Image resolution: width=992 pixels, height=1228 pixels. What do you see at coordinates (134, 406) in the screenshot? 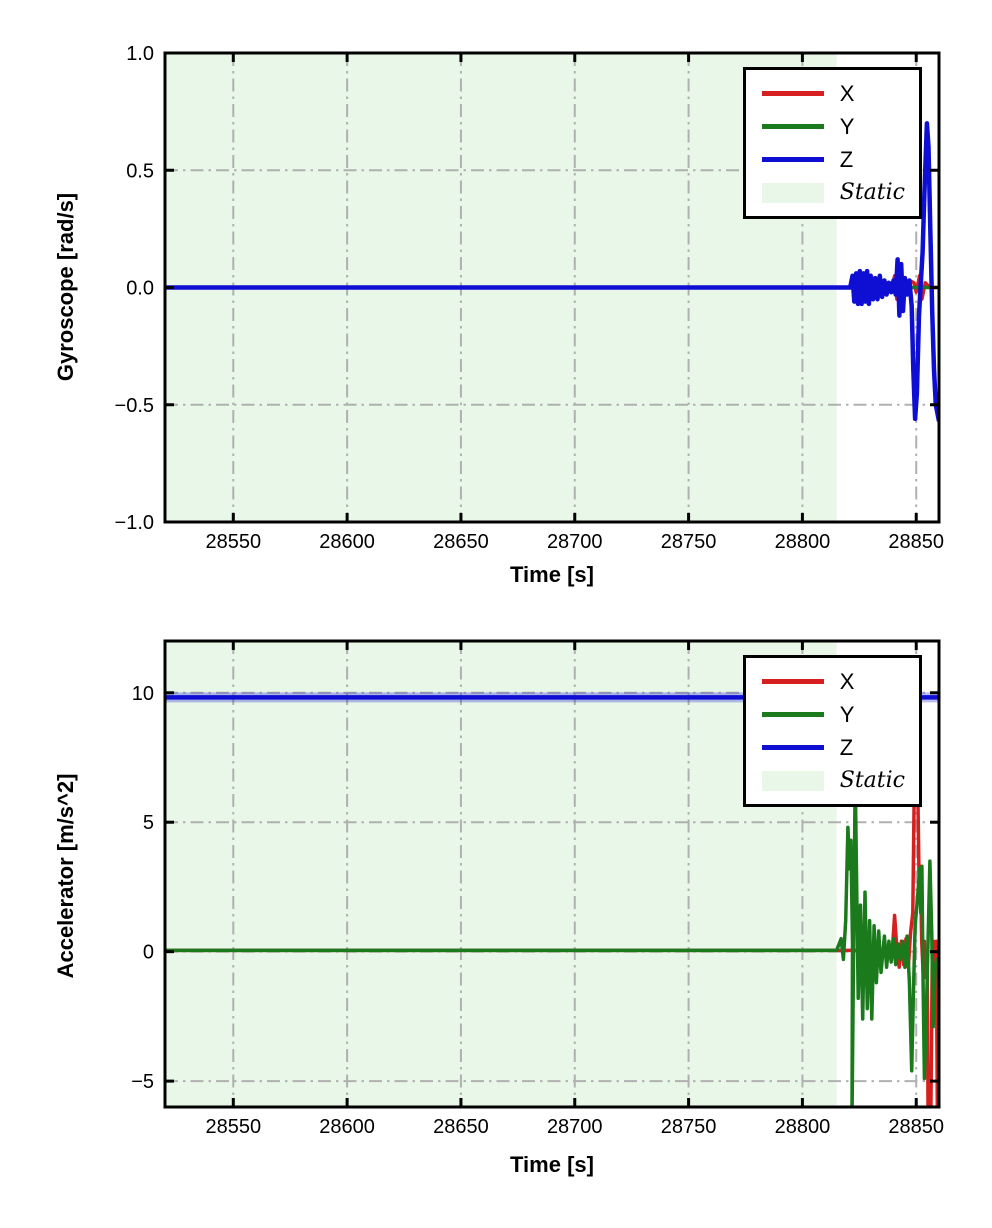
I see `y-tick-label: −0.5` at bounding box center [134, 406].